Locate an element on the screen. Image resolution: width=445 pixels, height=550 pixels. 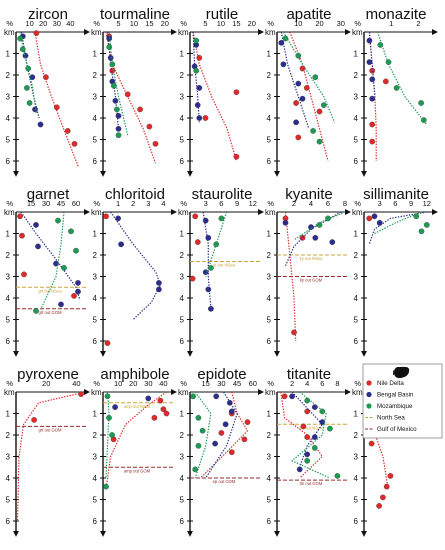
percent-label: % is located at coordinates (96, 383).